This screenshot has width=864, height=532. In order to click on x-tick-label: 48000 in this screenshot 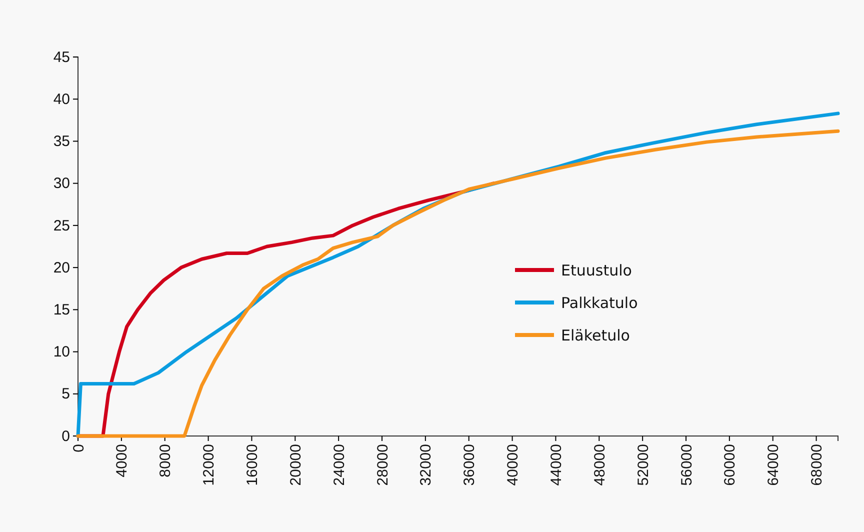, I will do `click(599, 465)`.